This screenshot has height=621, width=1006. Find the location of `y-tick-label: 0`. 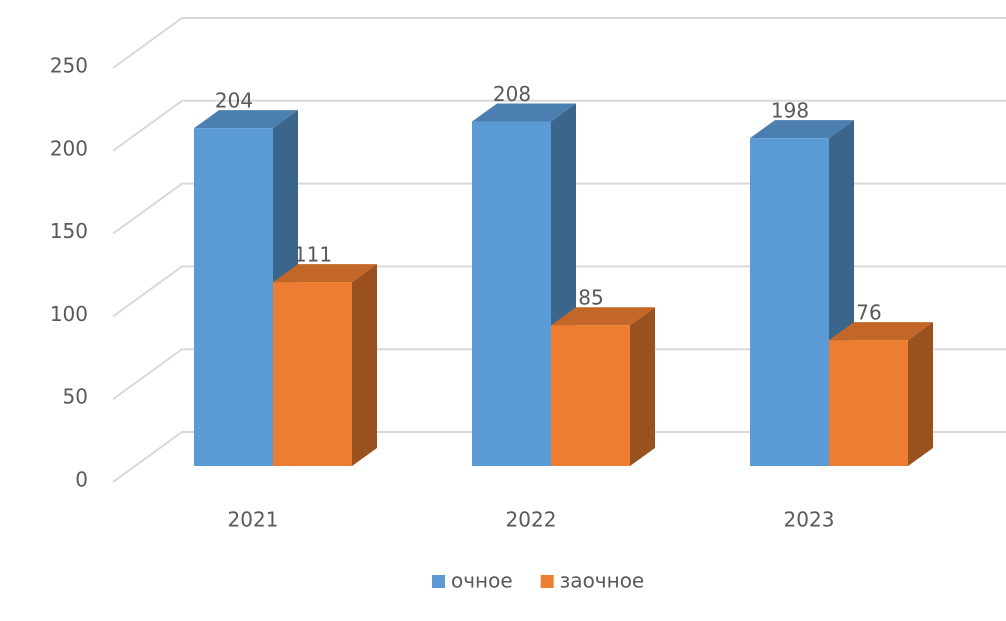

y-tick-label: 0 is located at coordinates (81, 480).